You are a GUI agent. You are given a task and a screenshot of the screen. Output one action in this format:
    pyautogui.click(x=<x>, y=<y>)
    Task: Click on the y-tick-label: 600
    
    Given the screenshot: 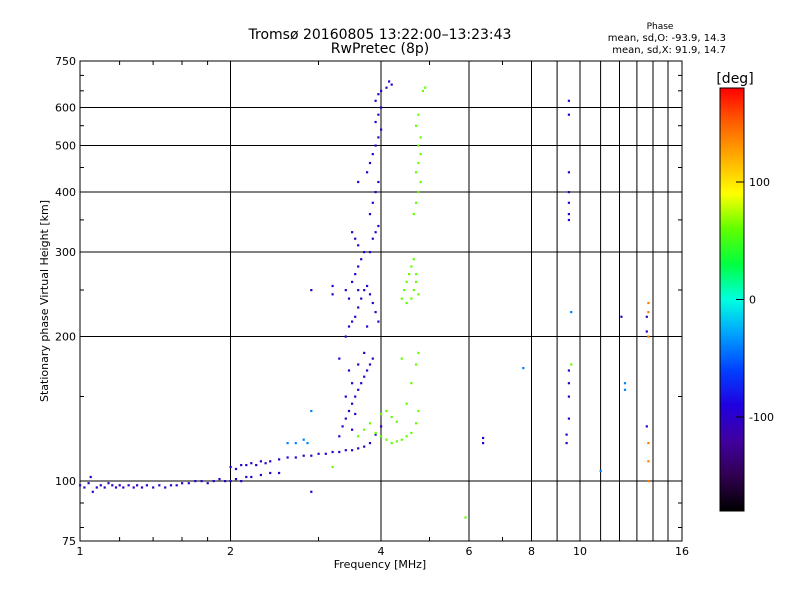 What is the action you would take?
    pyautogui.click(x=65, y=108)
    